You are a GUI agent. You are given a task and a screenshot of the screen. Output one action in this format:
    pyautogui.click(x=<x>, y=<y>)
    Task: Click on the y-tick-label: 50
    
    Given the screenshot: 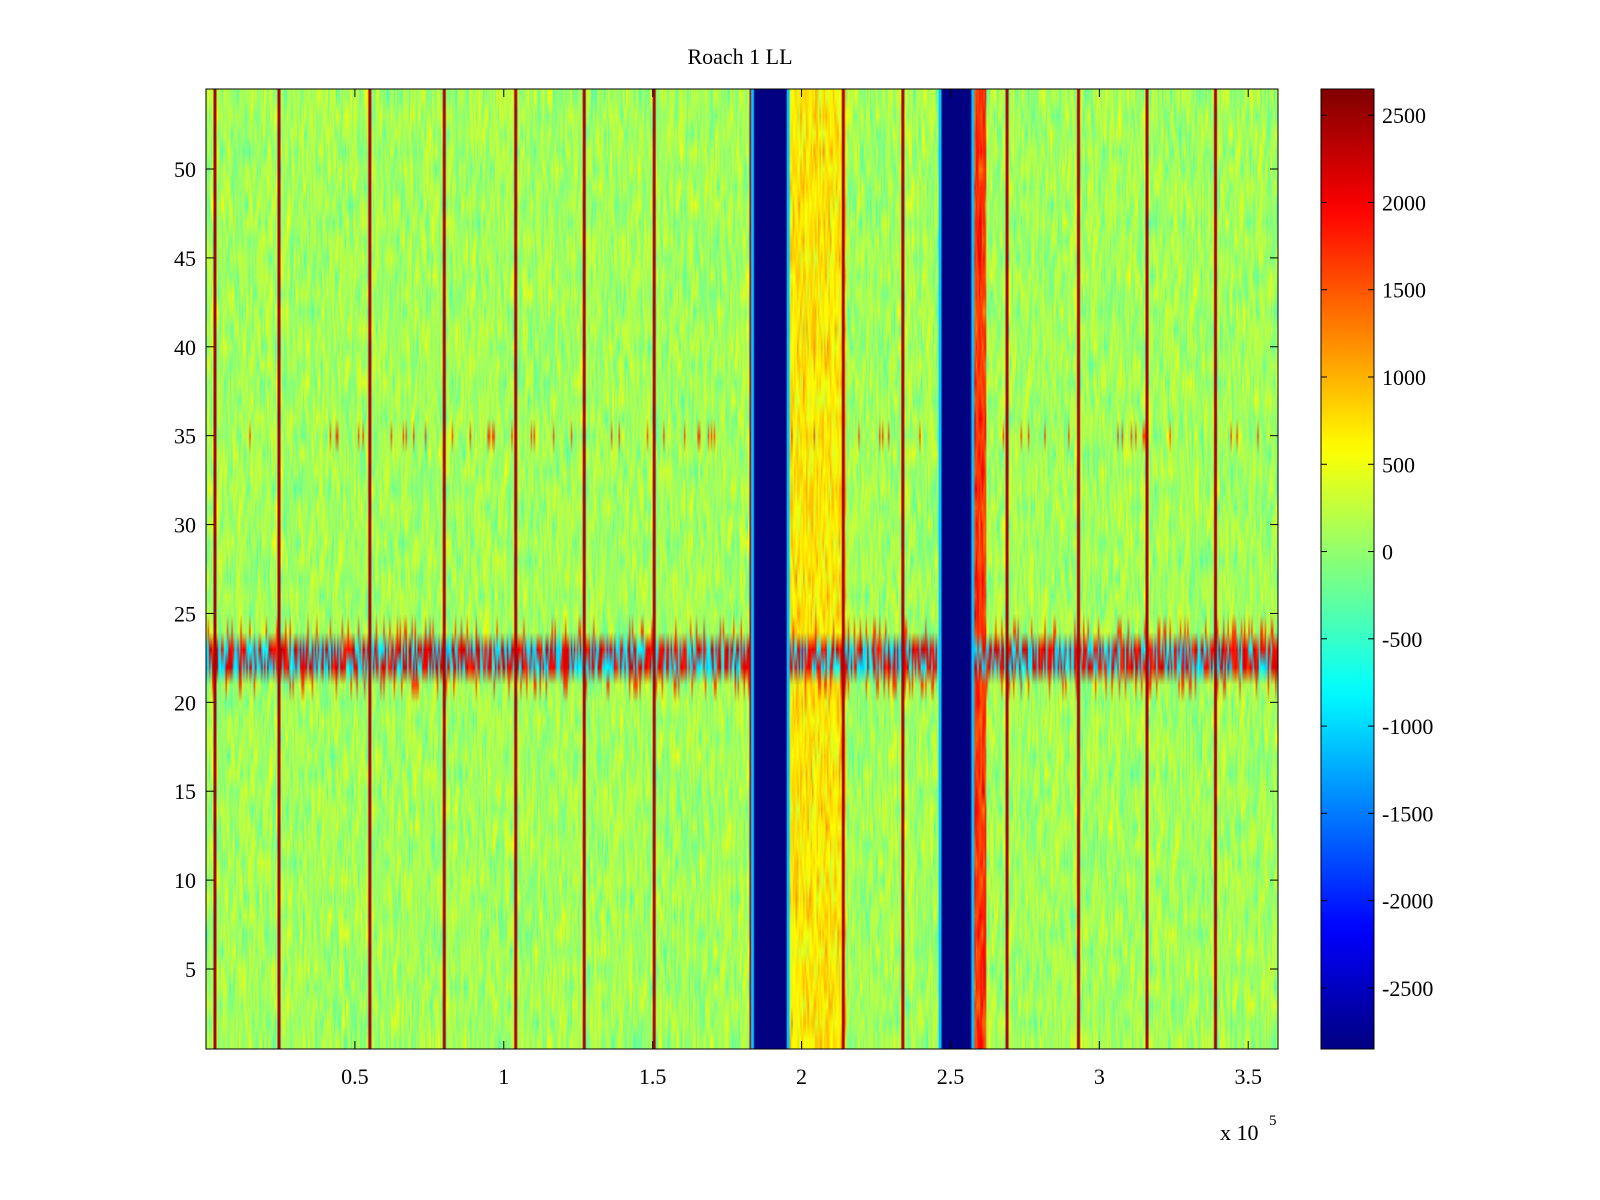 What is the action you would take?
    pyautogui.click(x=185, y=169)
    